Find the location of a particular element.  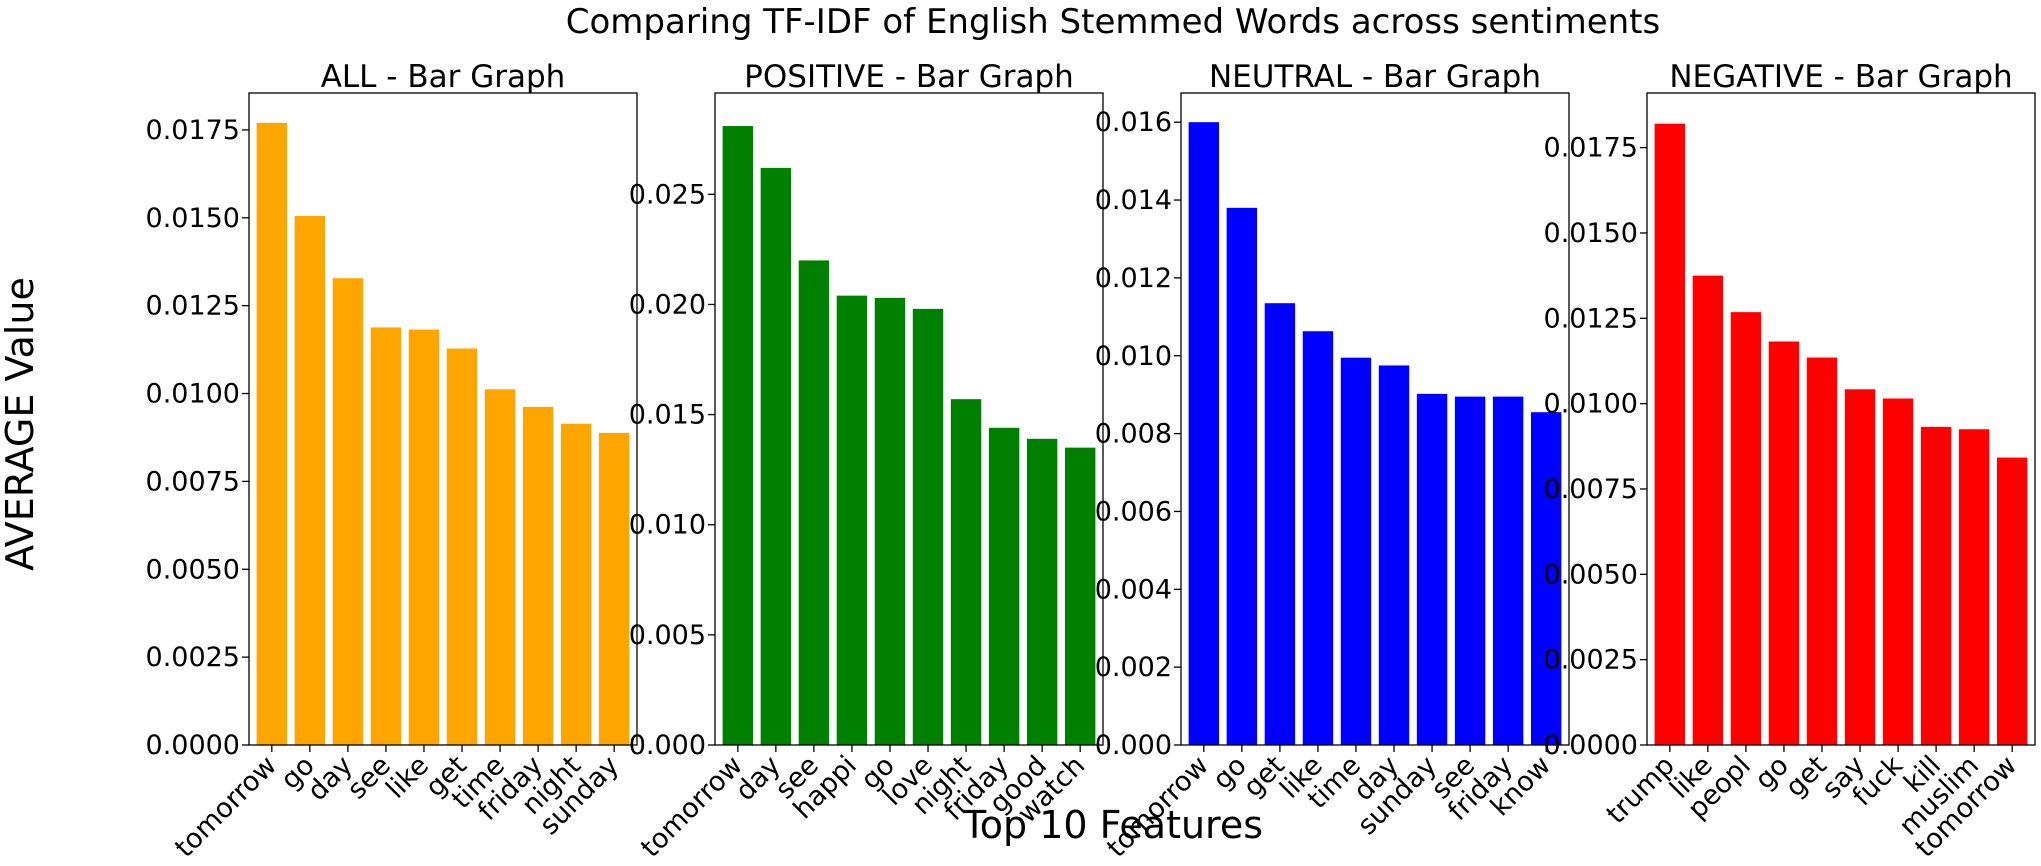

bar-kill is located at coordinates (1936, 585).